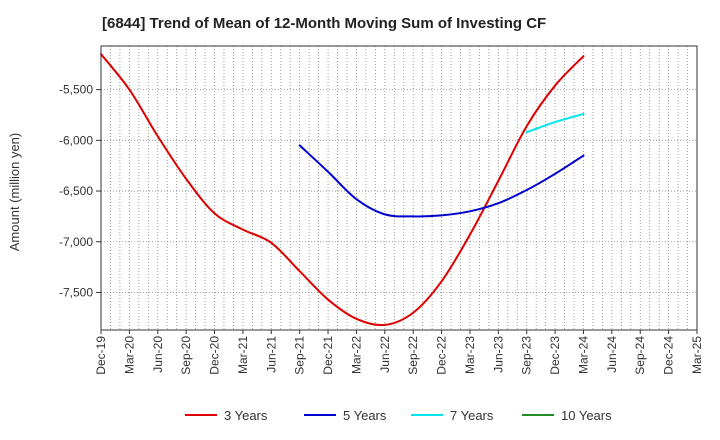 The height and width of the screenshot is (440, 720). I want to click on x-tick-label: Jun-24, so click(612, 354).